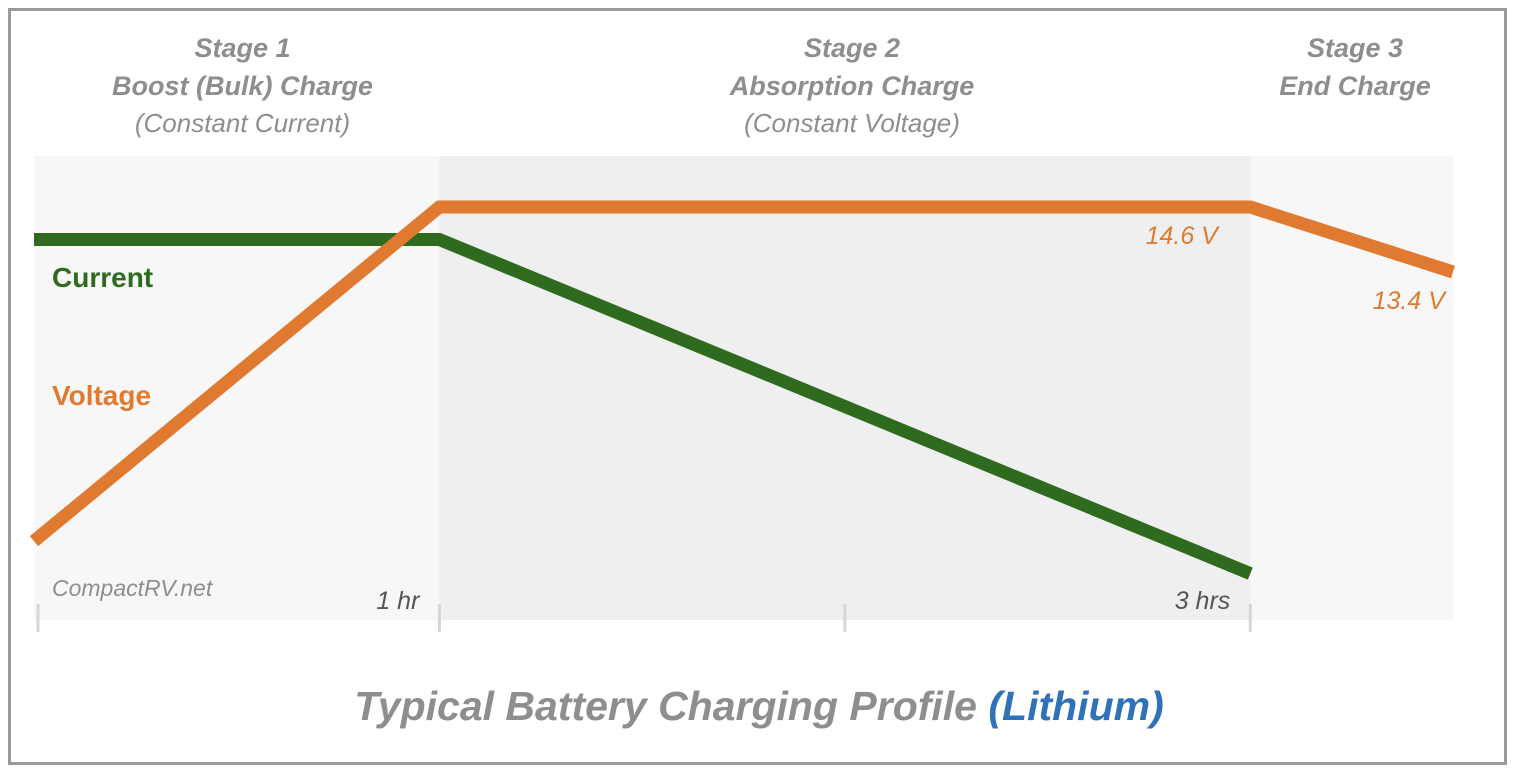  Describe the element at coordinates (1203, 601) in the screenshot. I see `x-tick-label-2: 3 hrs` at that location.